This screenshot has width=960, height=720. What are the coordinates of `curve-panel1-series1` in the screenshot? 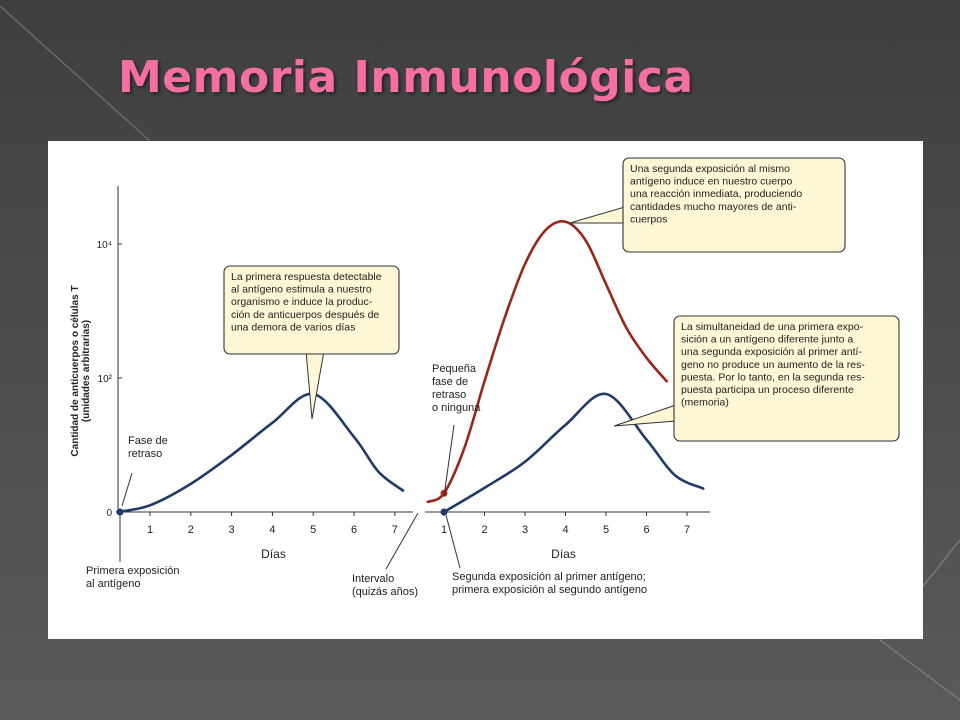 It's located at (260, 453).